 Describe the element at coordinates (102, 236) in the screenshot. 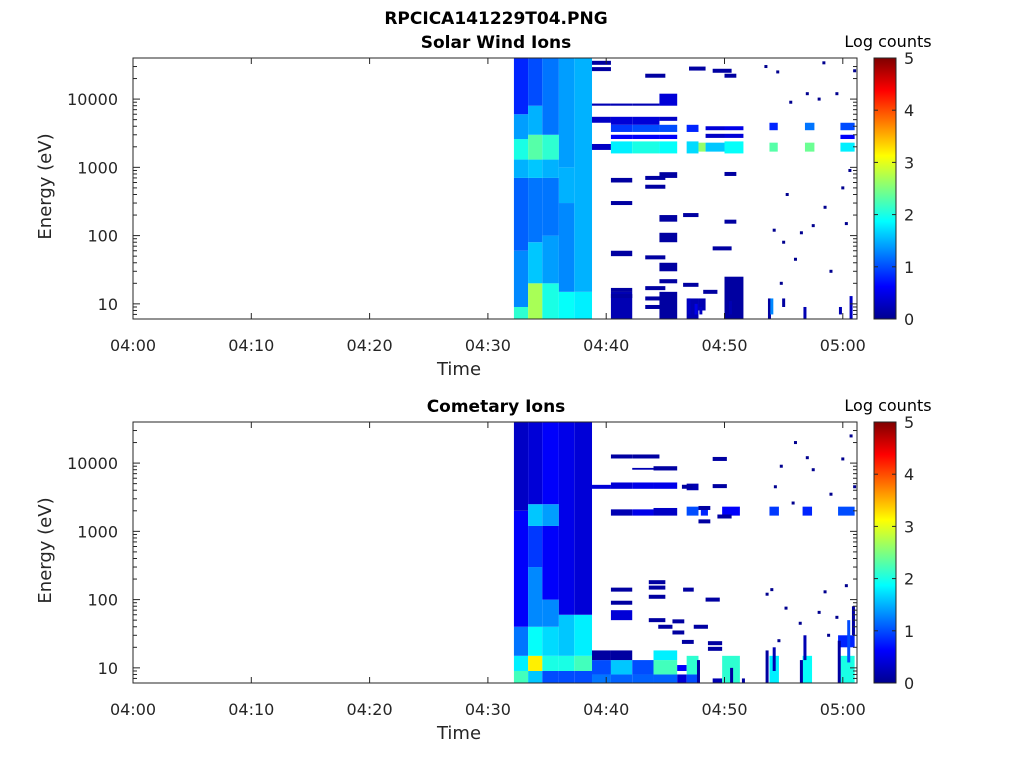

I see `y-tick-label: 100` at that location.